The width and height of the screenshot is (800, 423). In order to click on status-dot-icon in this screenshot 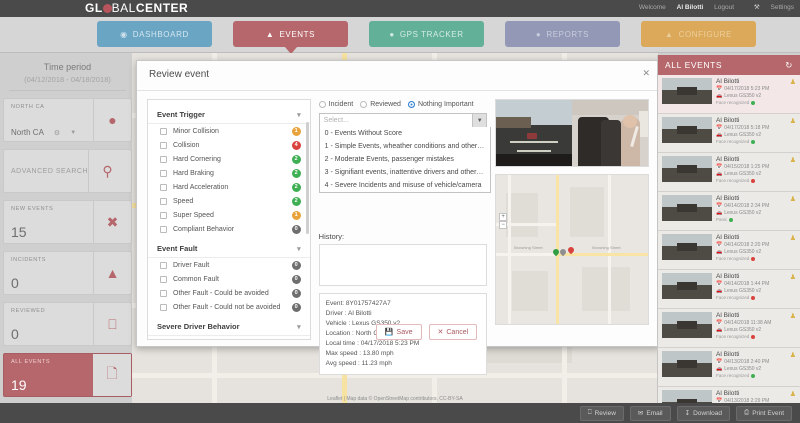, I will do `click(753, 336)`.